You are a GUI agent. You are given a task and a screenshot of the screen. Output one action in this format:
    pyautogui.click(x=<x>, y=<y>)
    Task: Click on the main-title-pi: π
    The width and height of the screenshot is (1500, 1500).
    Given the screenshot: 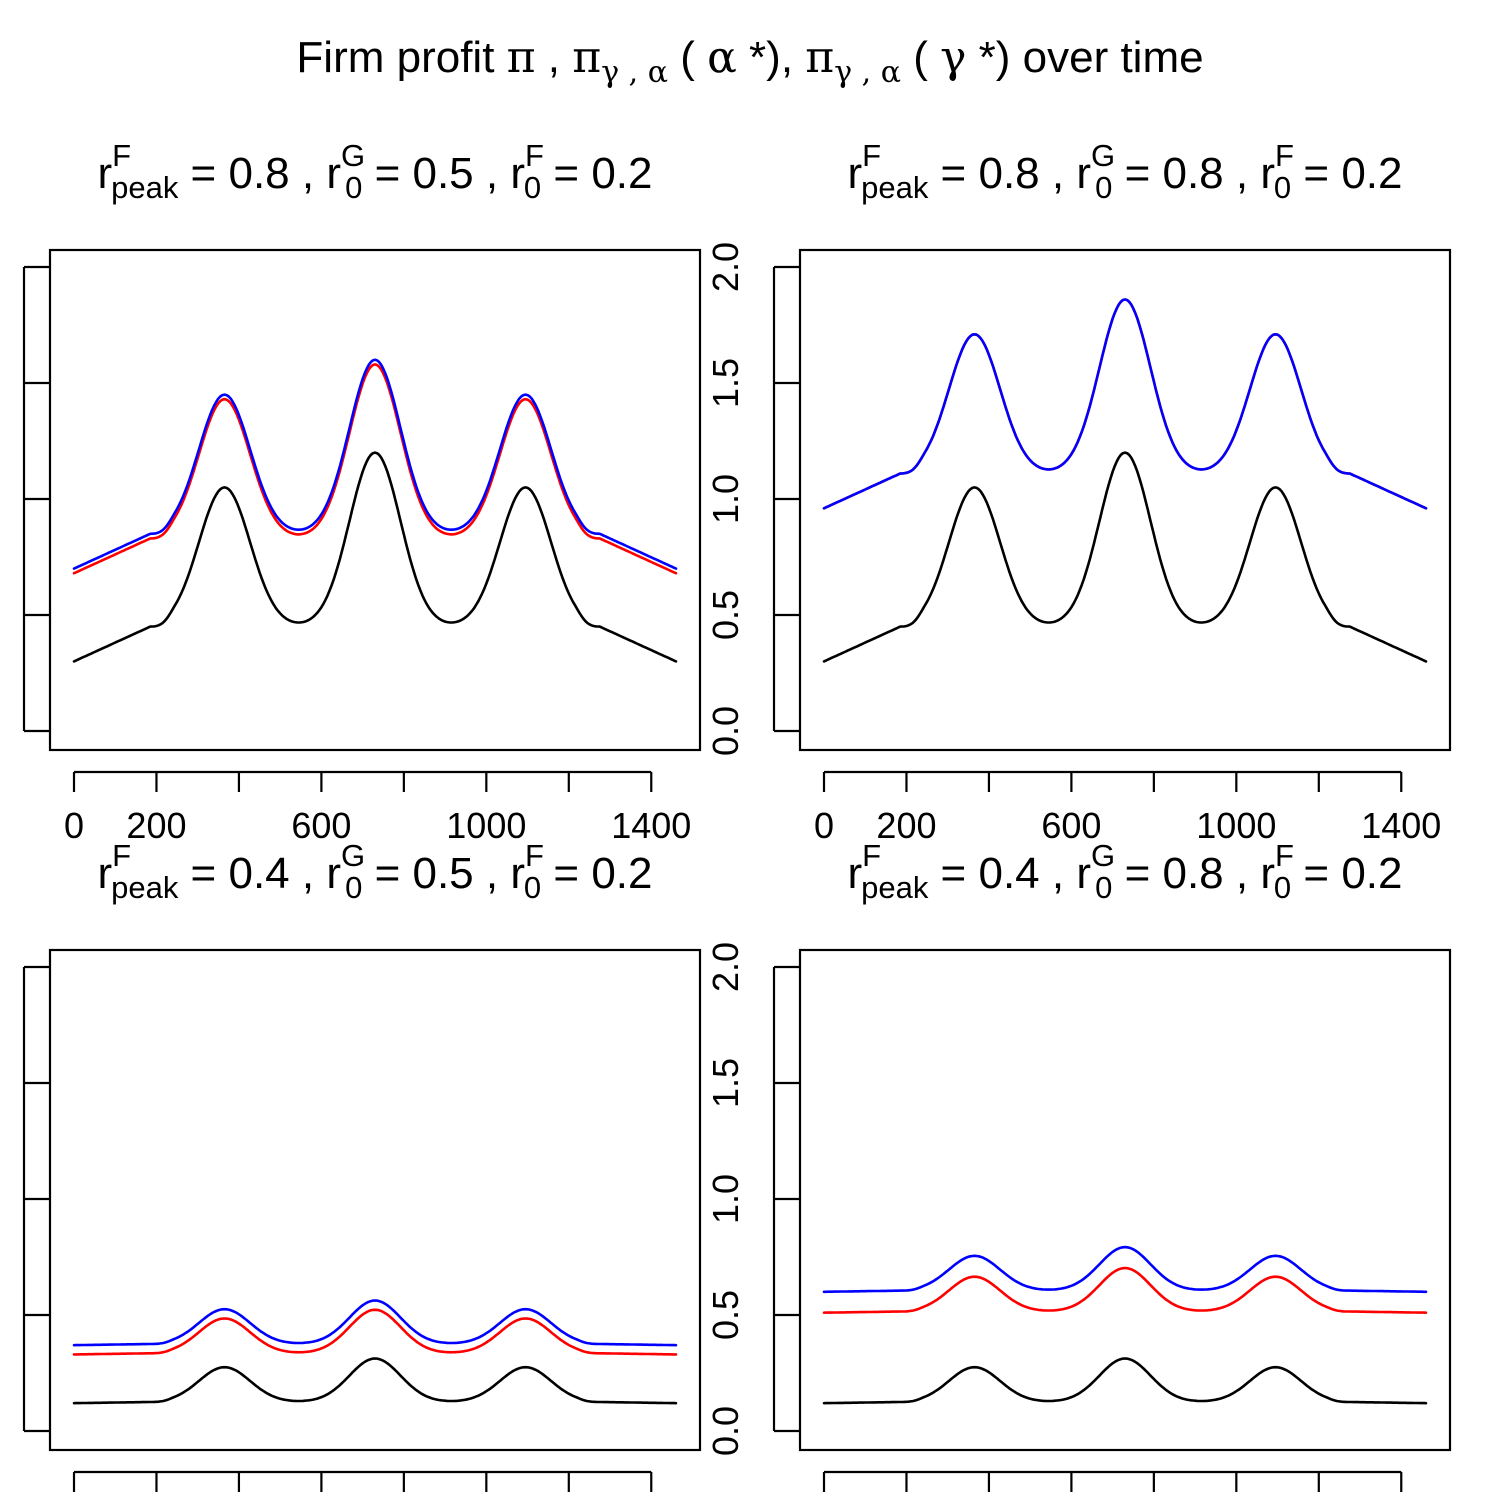 What is the action you would take?
    pyautogui.click(x=521, y=57)
    